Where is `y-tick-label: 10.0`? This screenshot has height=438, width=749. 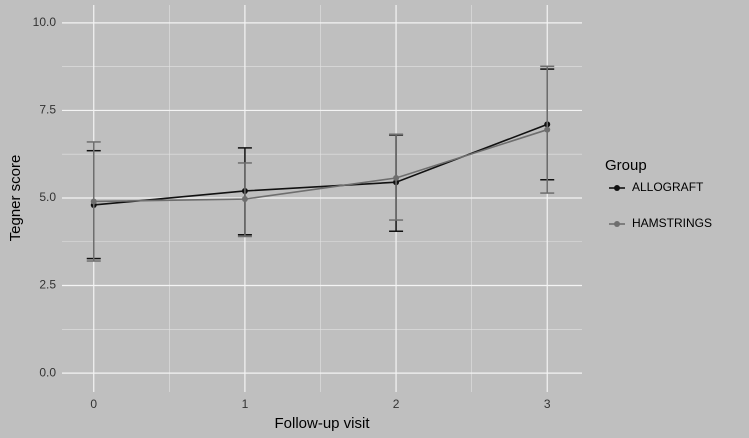
y-tick-label: 10.0 is located at coordinates (45, 22).